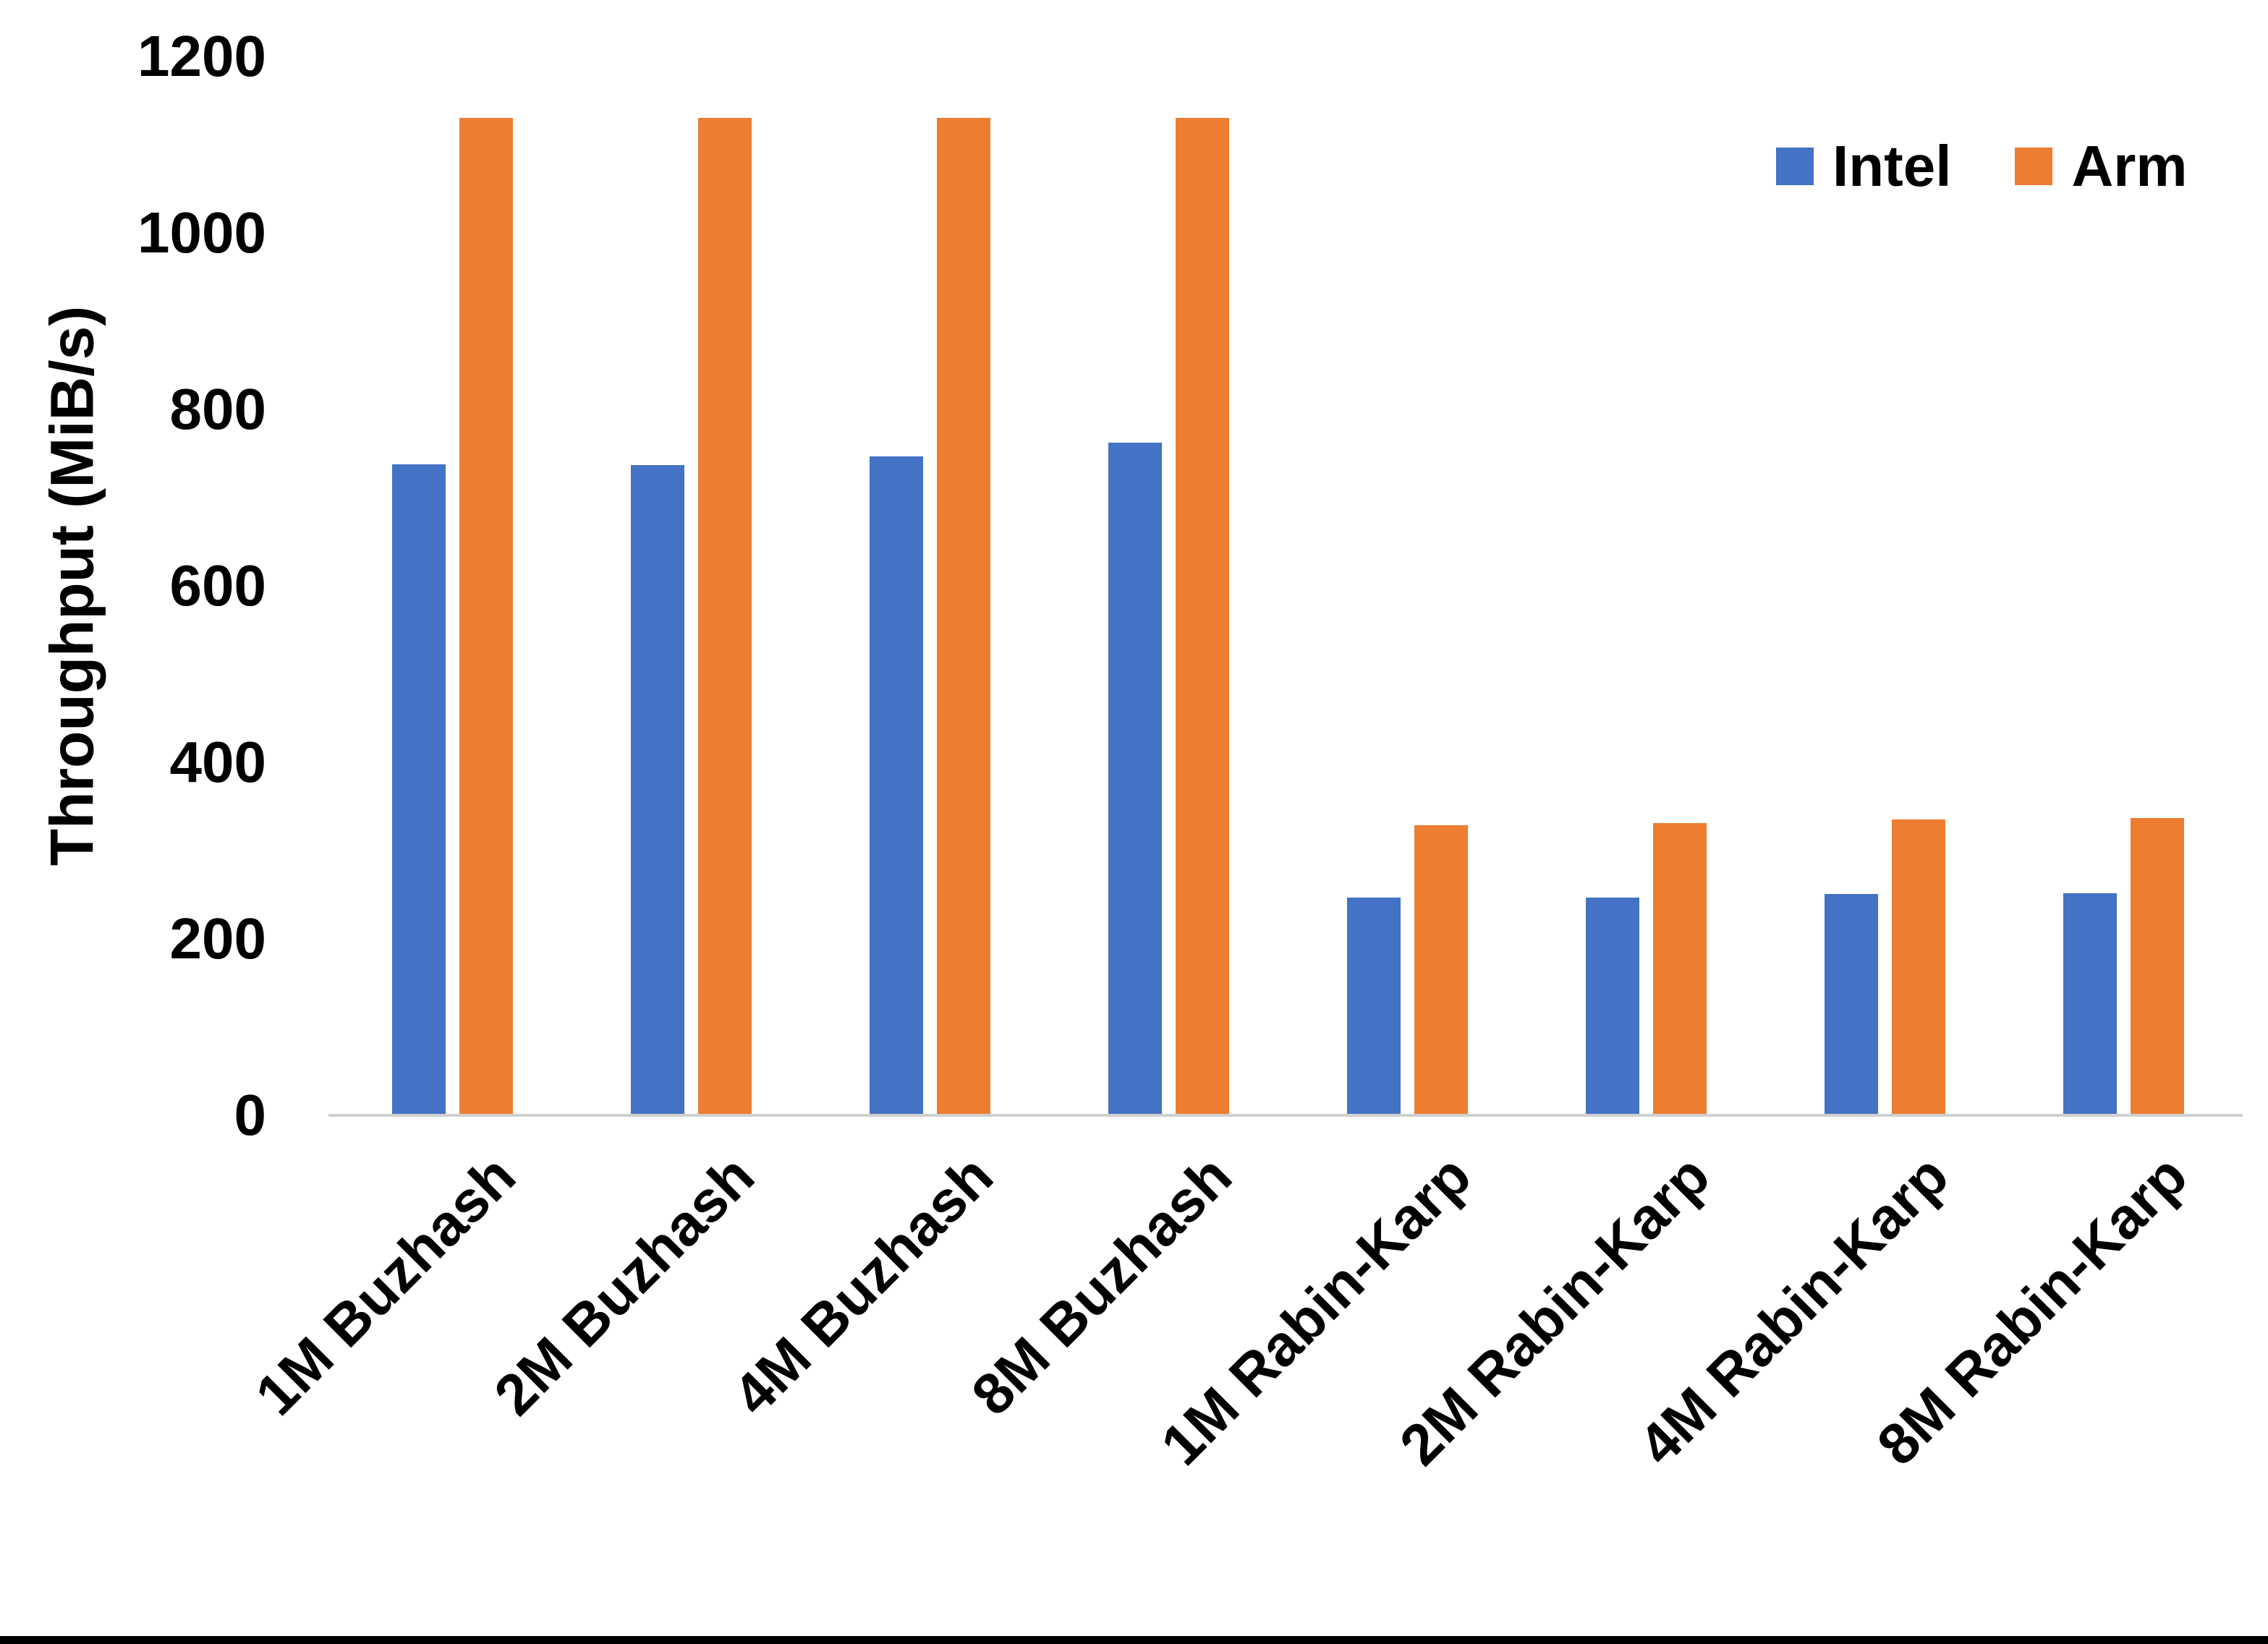 This screenshot has width=2268, height=1644. I want to click on x-category-label-3: 4M Buzhash, so click(863, 1285).